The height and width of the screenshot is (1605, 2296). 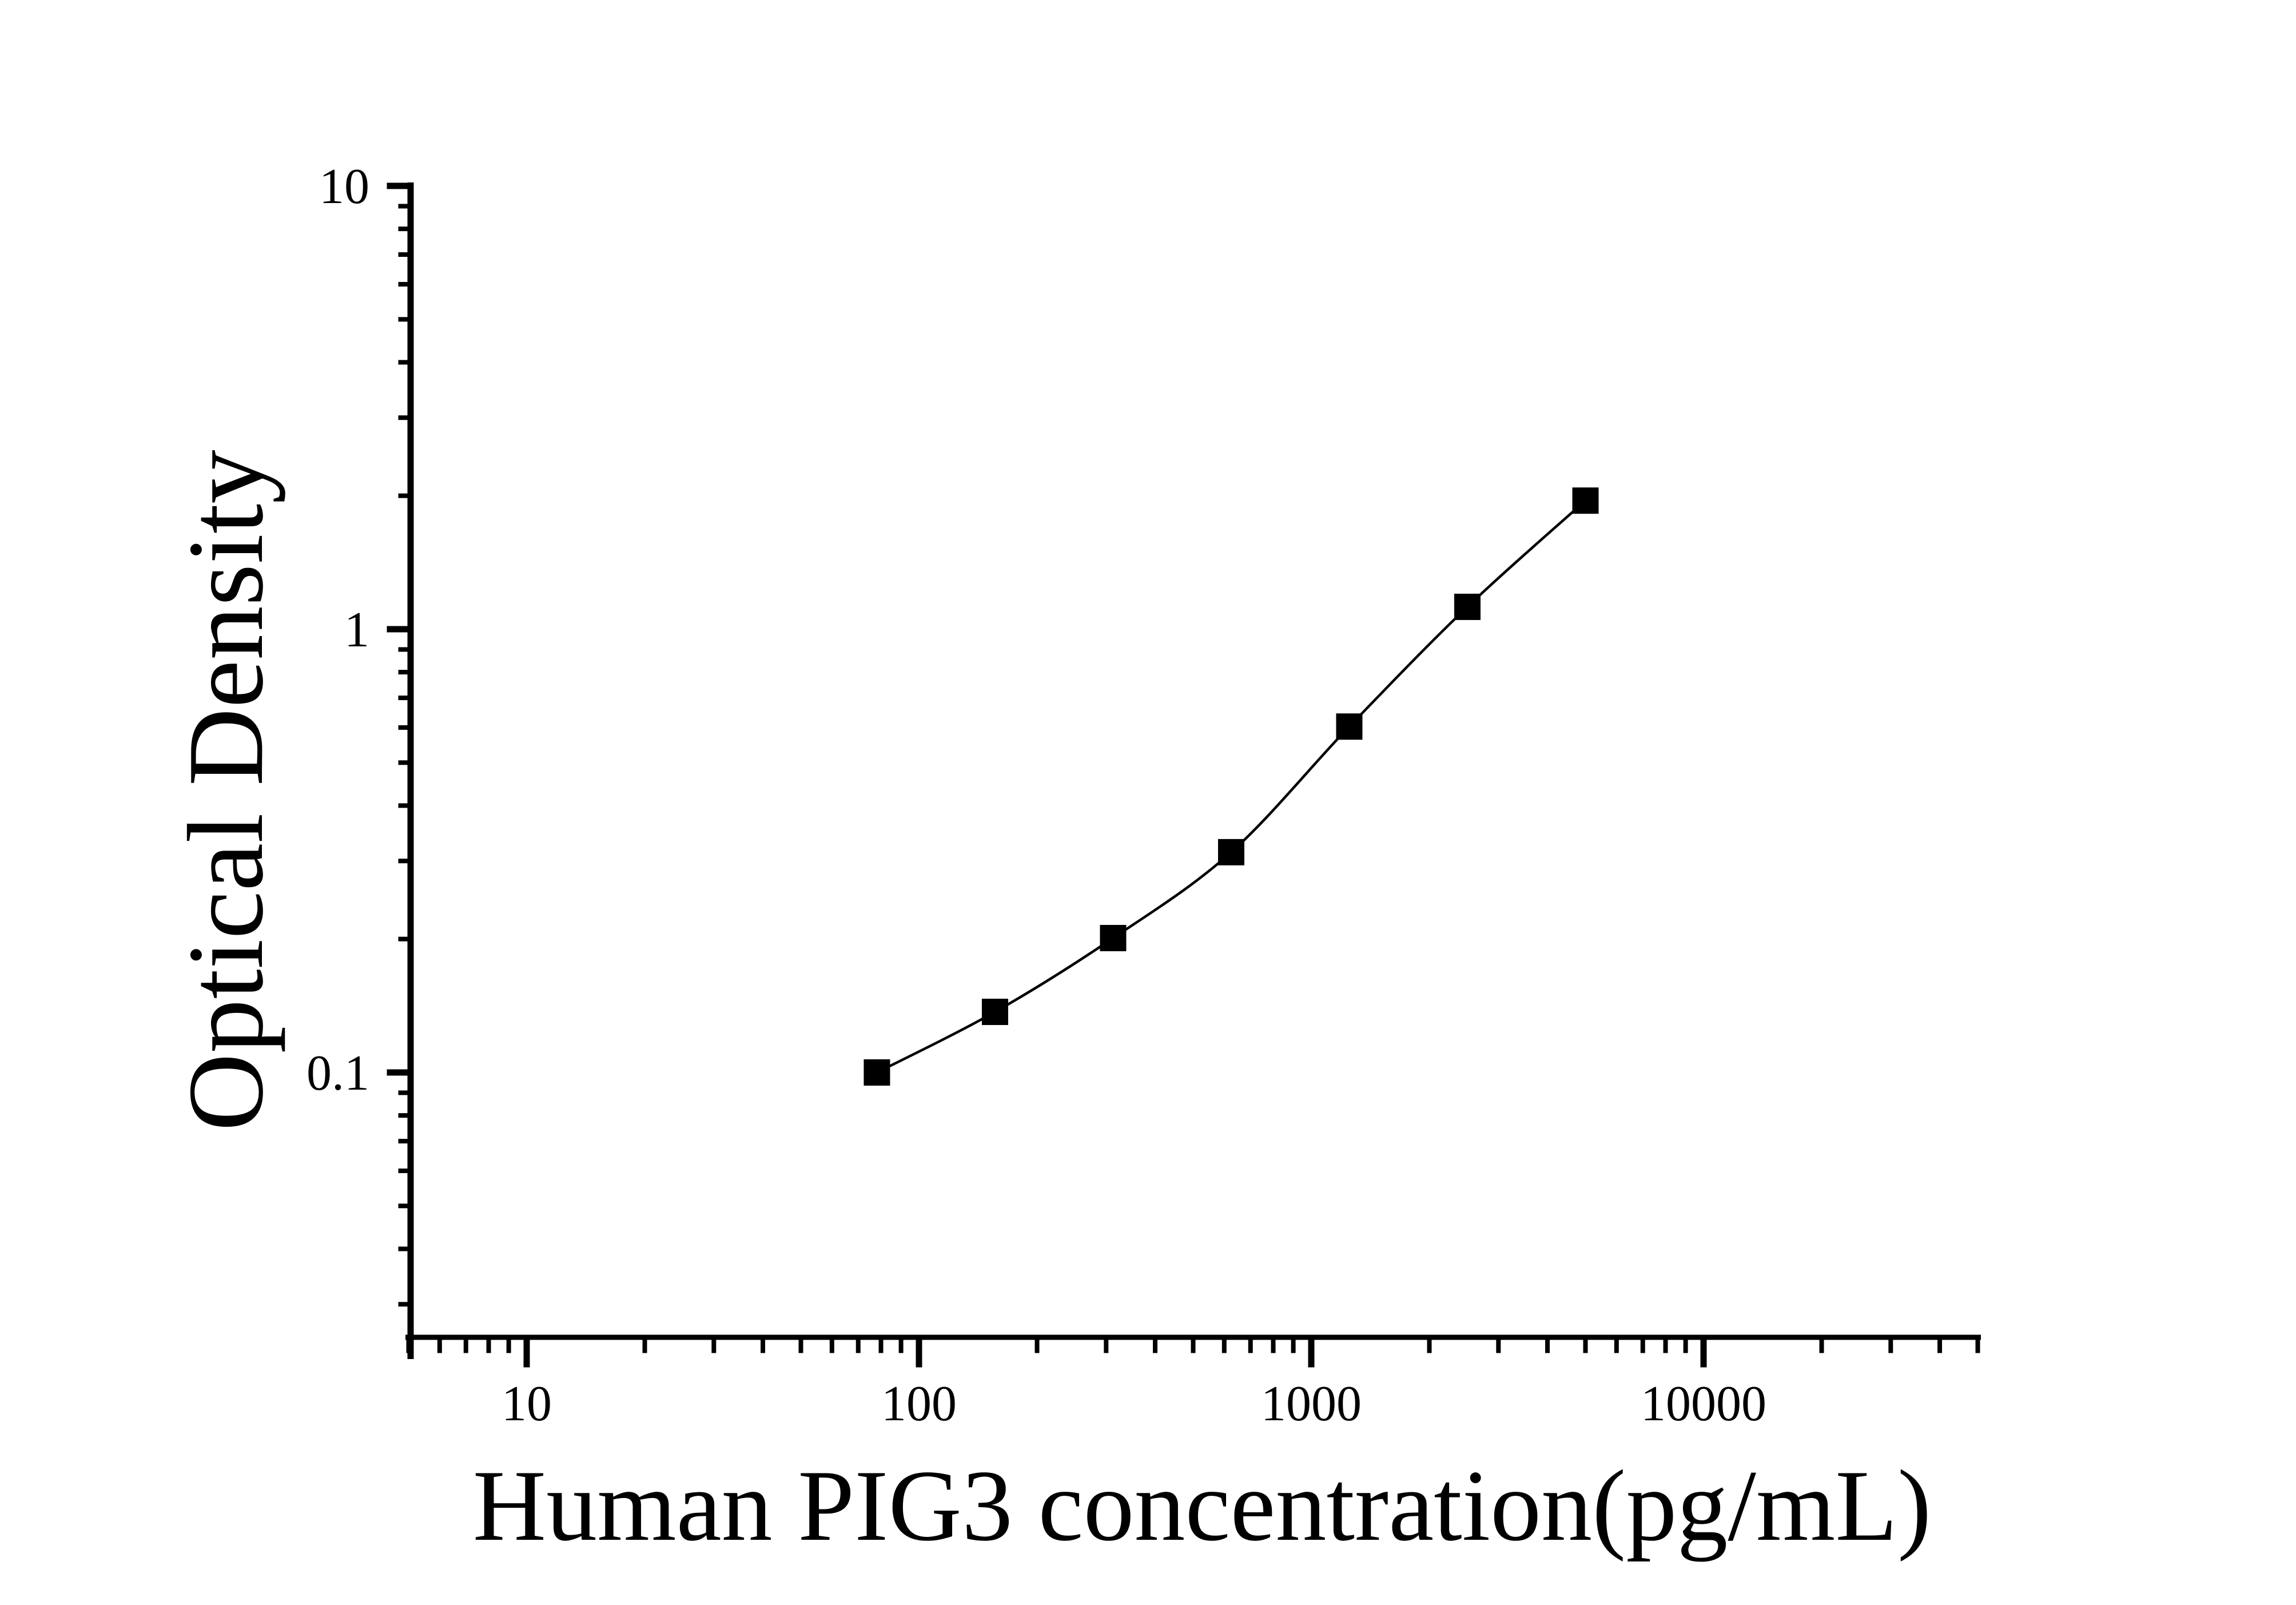 What do you see at coordinates (361, 759) in the screenshot?
I see `y-axis: 10 1 0.1` at bounding box center [361, 759].